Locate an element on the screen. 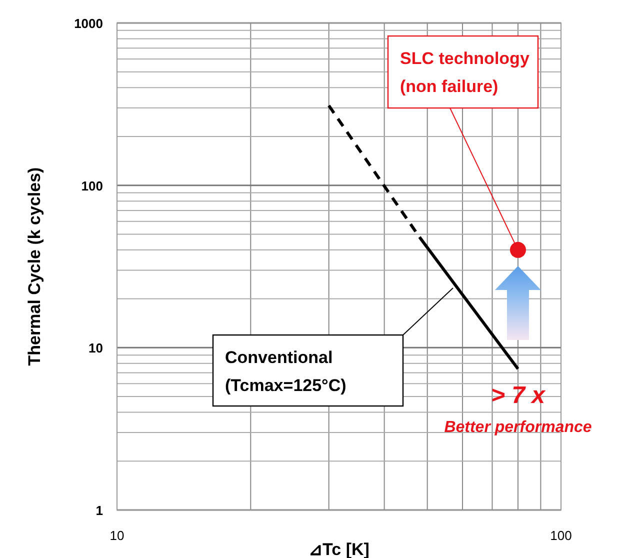 This screenshot has width=622, height=558. callout-box: Conventional (Tcmax=125°C) is located at coordinates (333, 347).